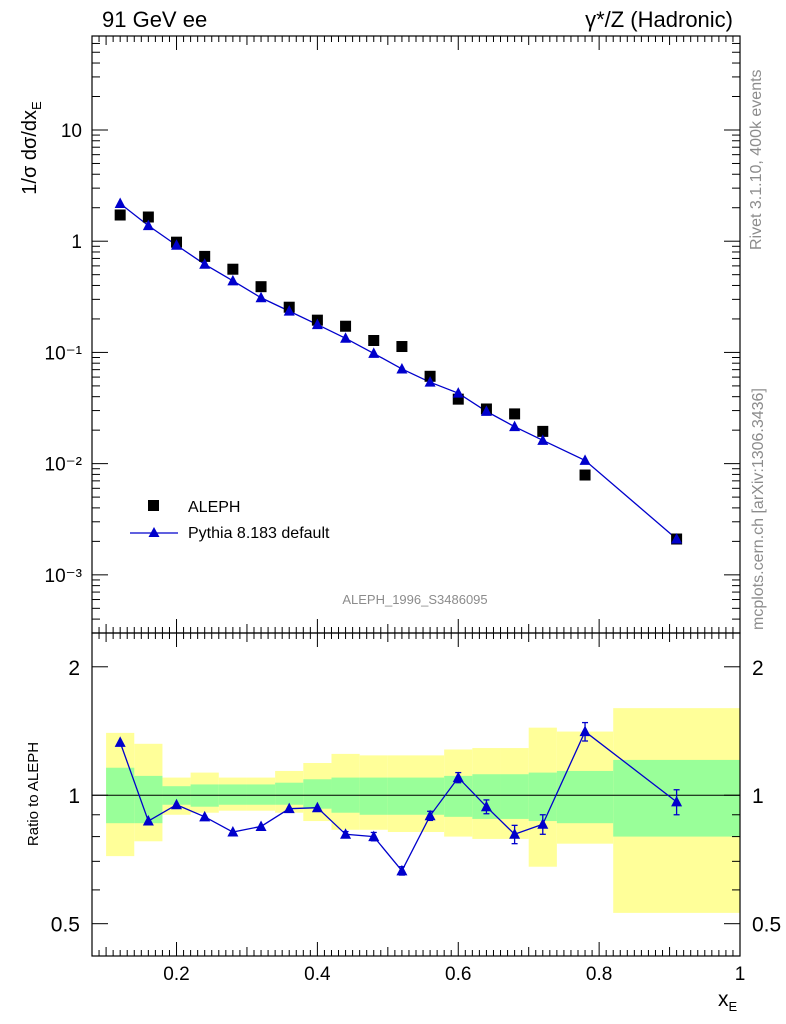 The width and height of the screenshot is (786, 1024). What do you see at coordinates (317, 974) in the screenshot?
I see `x-tick-label: 0.4` at bounding box center [317, 974].